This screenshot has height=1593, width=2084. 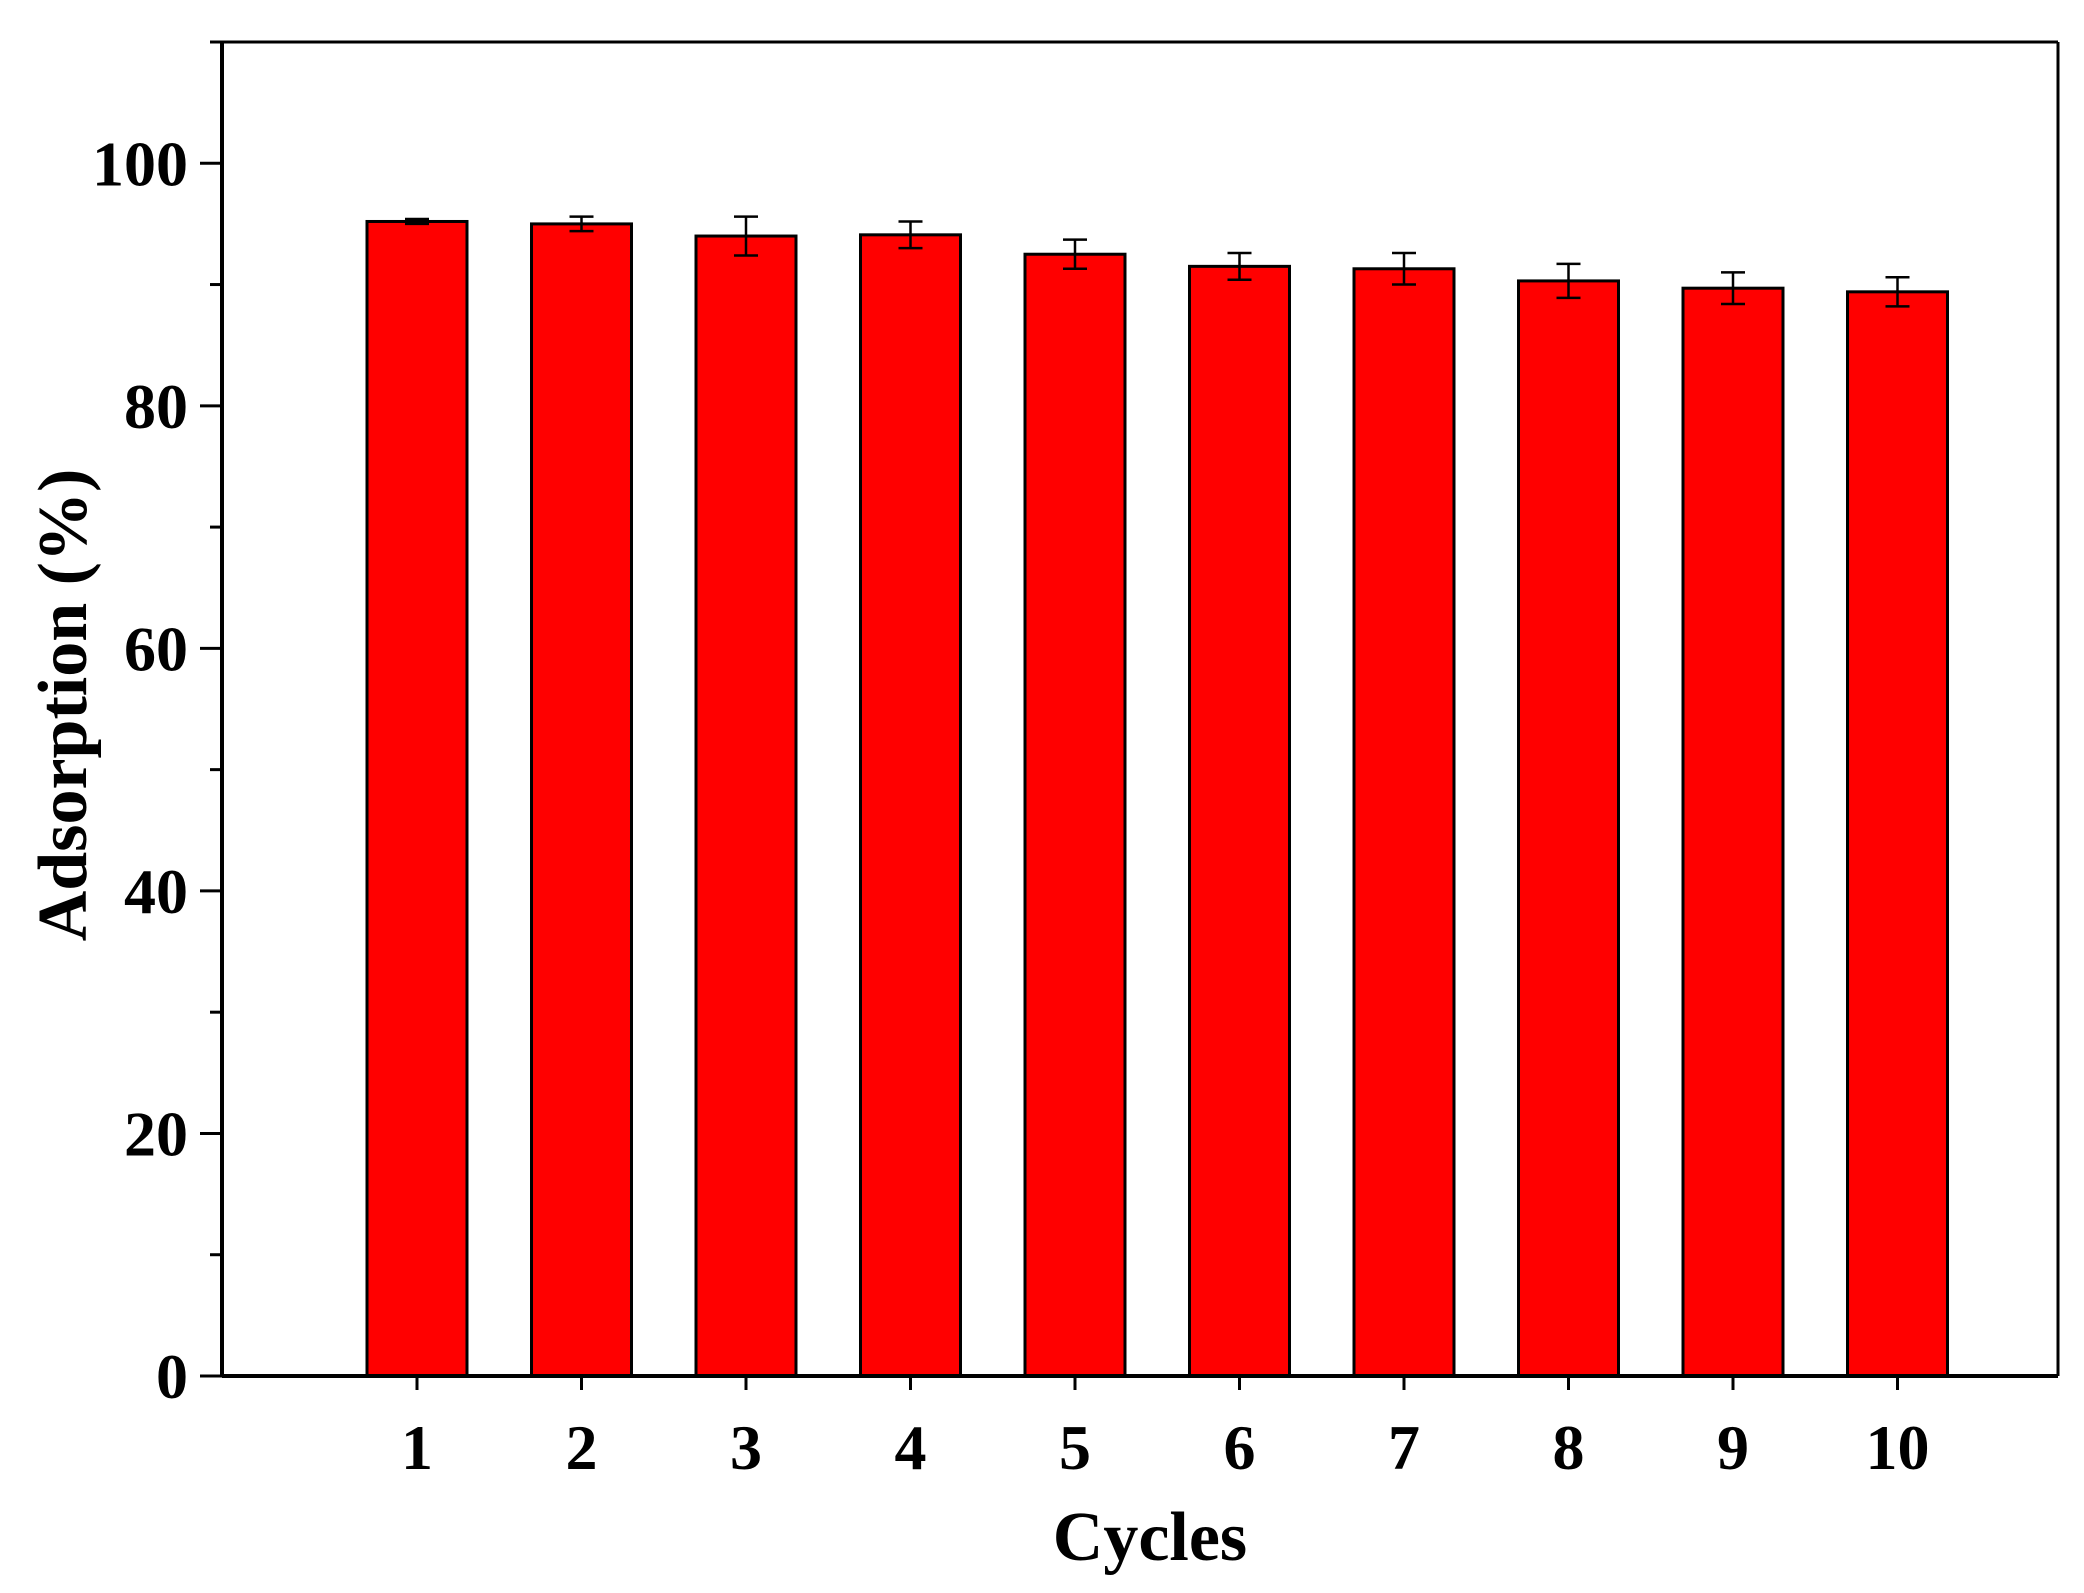 I want to click on x-tick-label: 6, so click(x=1240, y=1447).